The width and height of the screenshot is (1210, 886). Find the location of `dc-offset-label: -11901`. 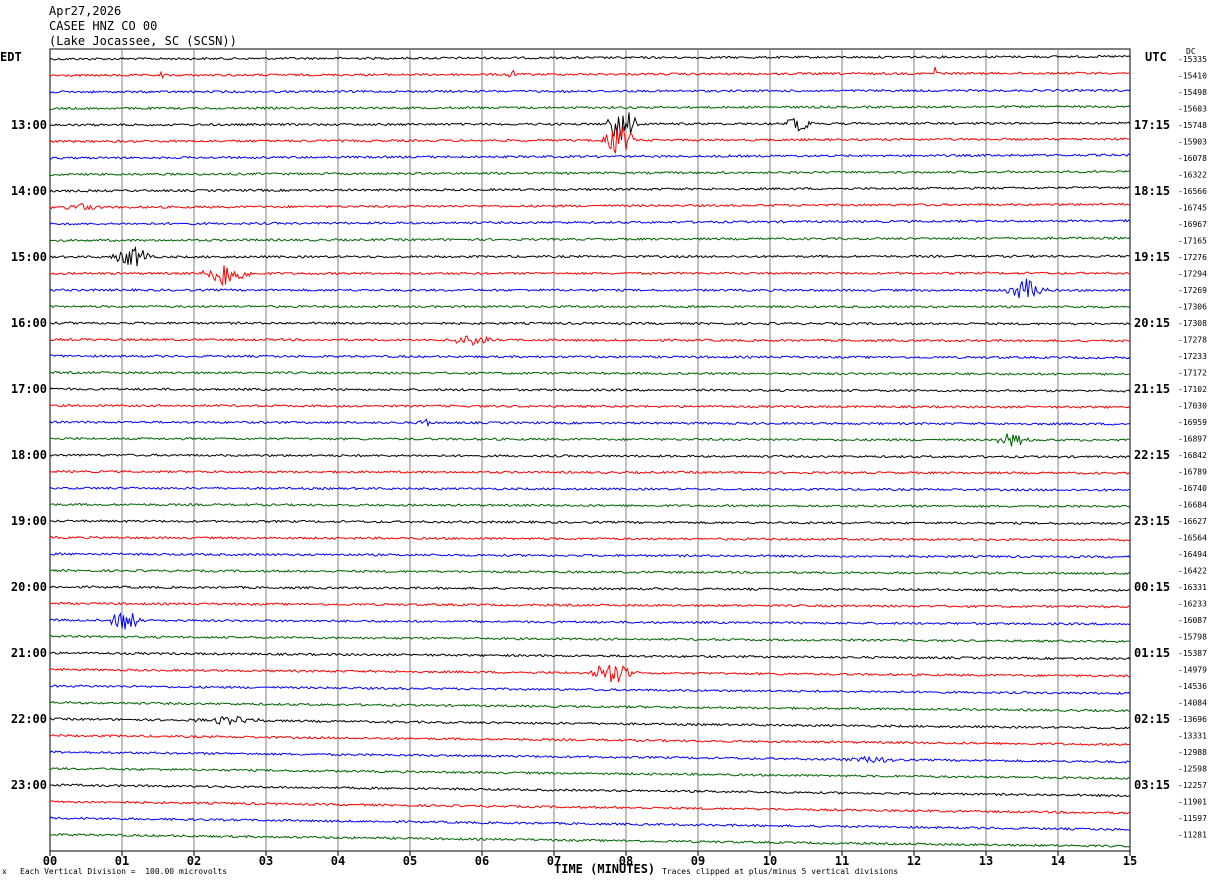

dc-offset-label: -11901 is located at coordinates (1192, 802).